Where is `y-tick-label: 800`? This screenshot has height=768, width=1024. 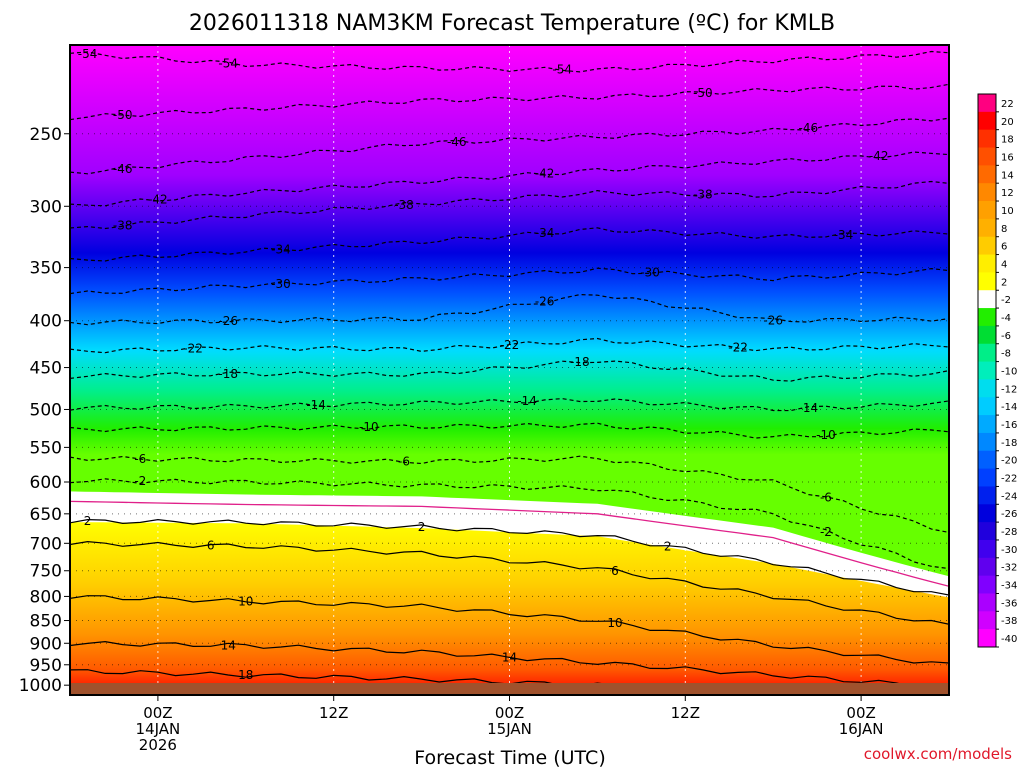 y-tick-label: 800 is located at coordinates (46, 597).